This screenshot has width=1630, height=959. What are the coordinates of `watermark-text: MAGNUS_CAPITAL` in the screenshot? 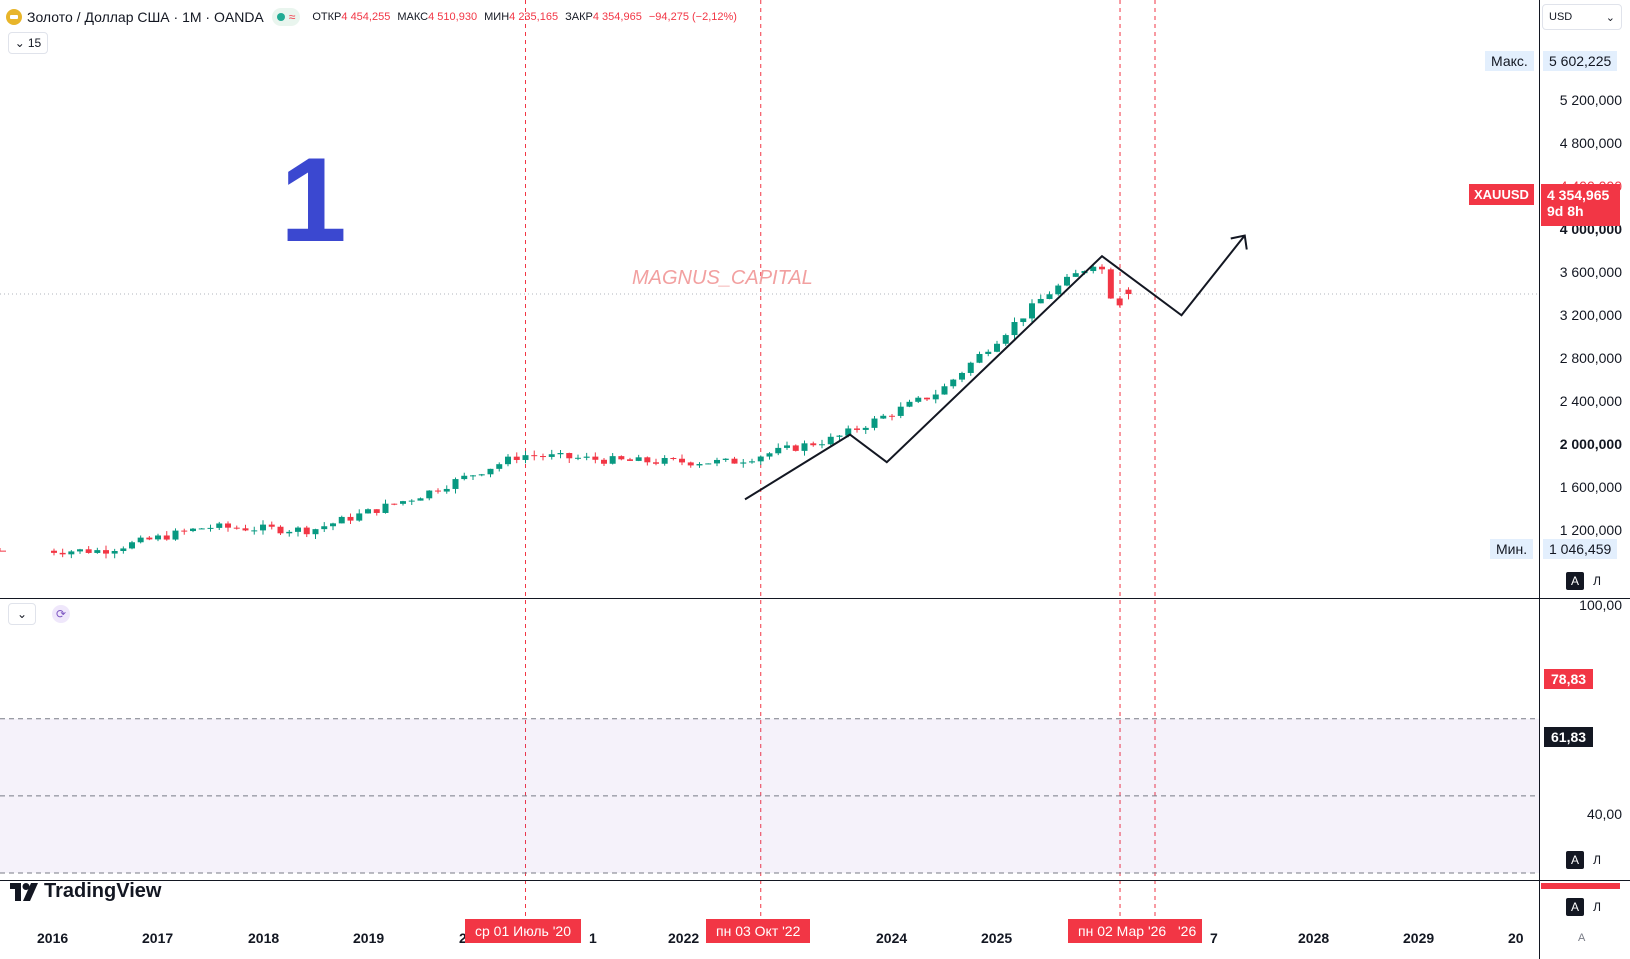 It's located at (722, 278).